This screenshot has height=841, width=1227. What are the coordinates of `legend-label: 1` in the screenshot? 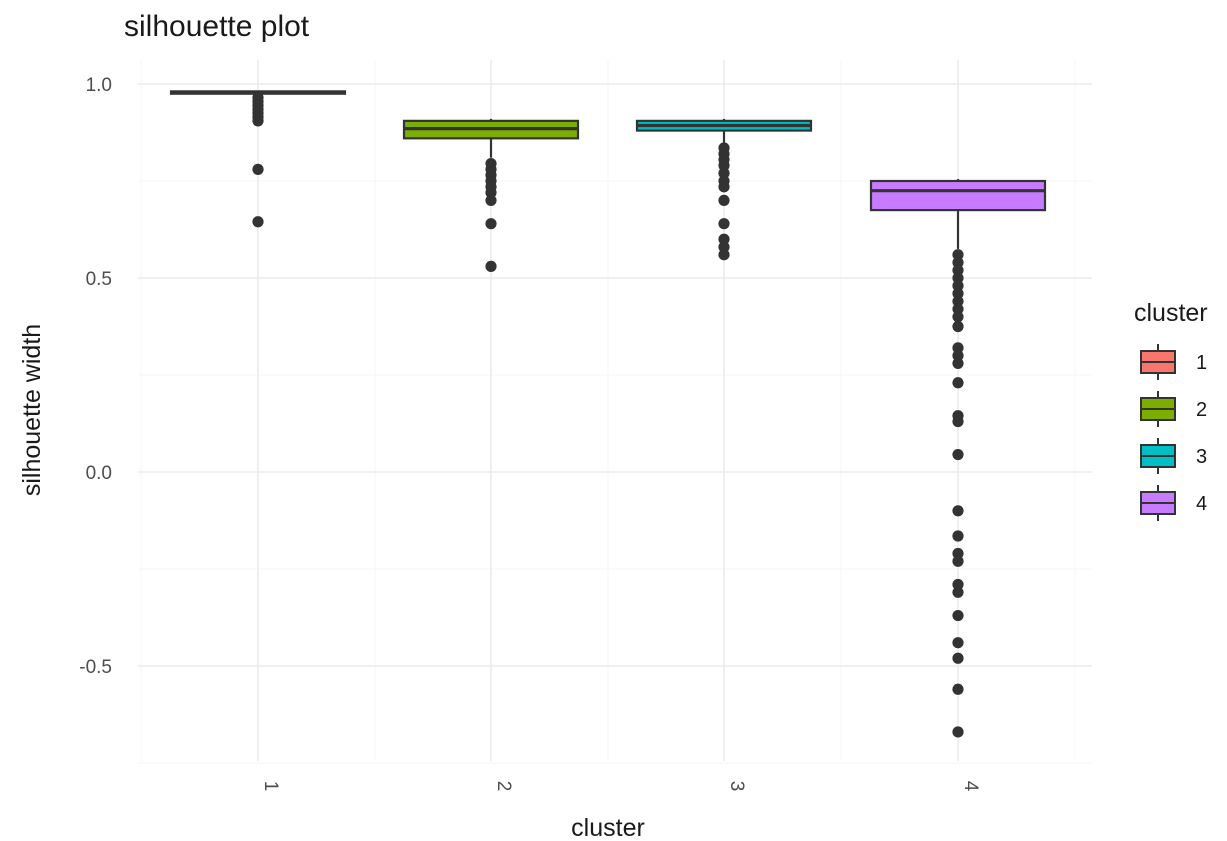 It's located at (1201, 363).